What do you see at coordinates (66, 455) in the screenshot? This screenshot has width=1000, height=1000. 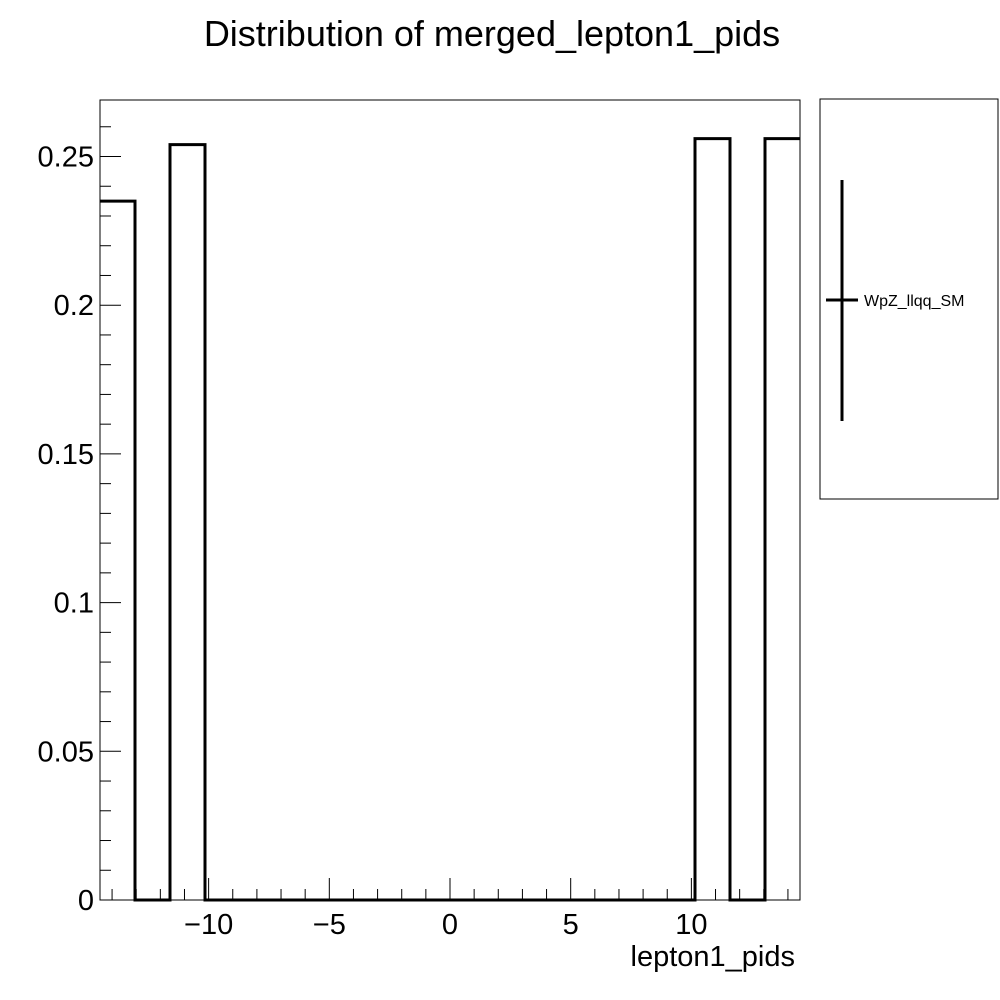 I see `y-tick-label: 0.15` at bounding box center [66, 455].